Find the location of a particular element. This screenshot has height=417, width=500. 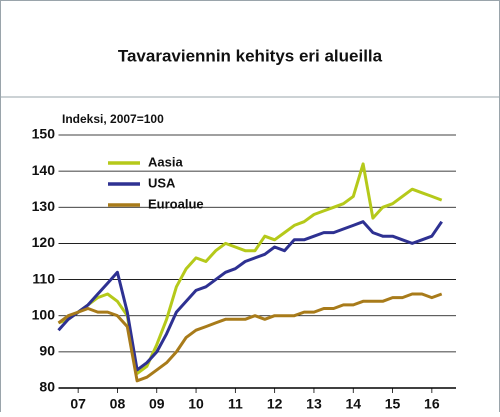

x-tick-label: 07 is located at coordinates (78, 404).